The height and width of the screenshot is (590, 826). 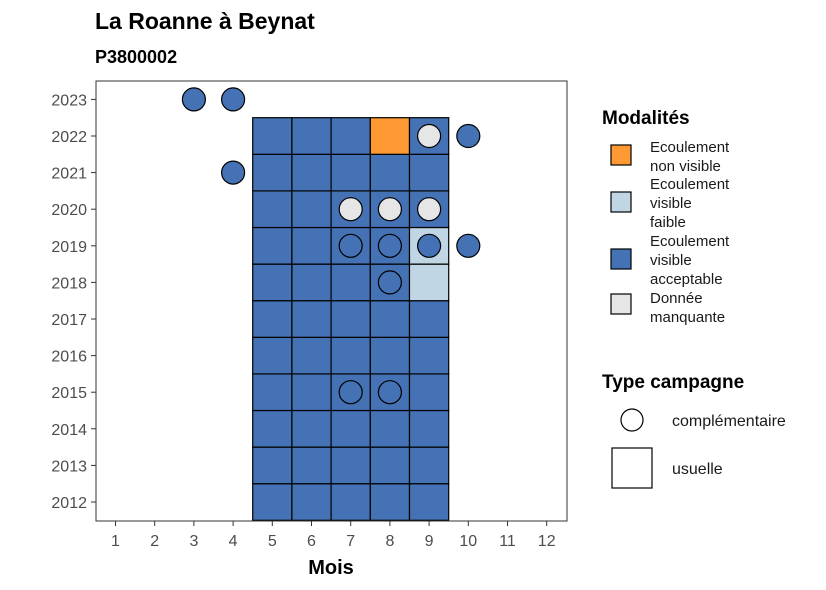 I want to click on x-tick-label-10: 10, so click(x=468, y=541).